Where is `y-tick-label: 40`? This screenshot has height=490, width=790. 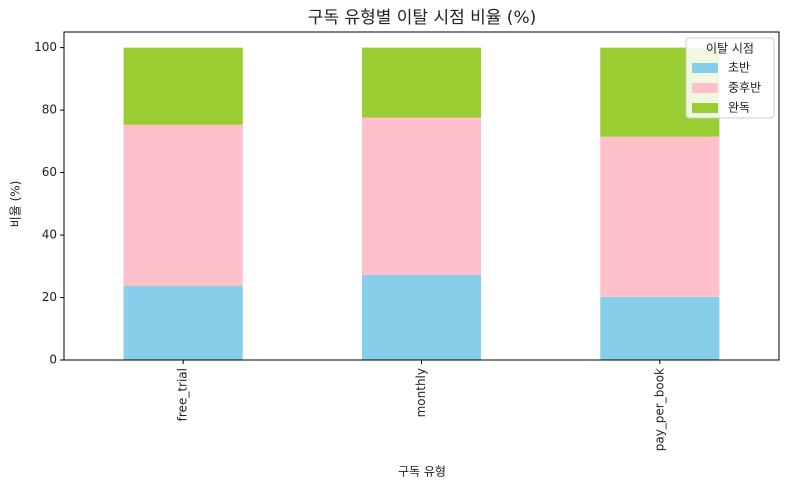 y-tick-label: 40 is located at coordinates (49, 235).